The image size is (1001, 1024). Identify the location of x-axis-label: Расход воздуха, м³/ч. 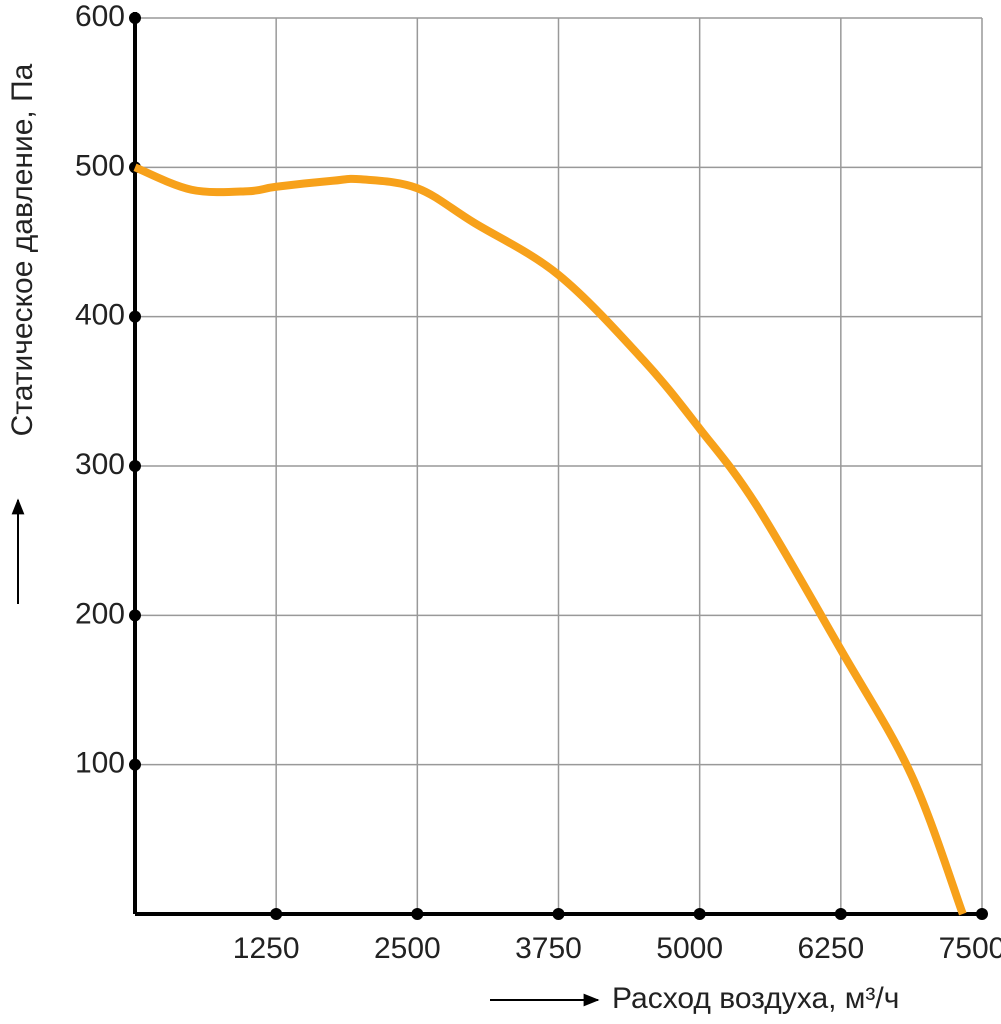
(755, 998).